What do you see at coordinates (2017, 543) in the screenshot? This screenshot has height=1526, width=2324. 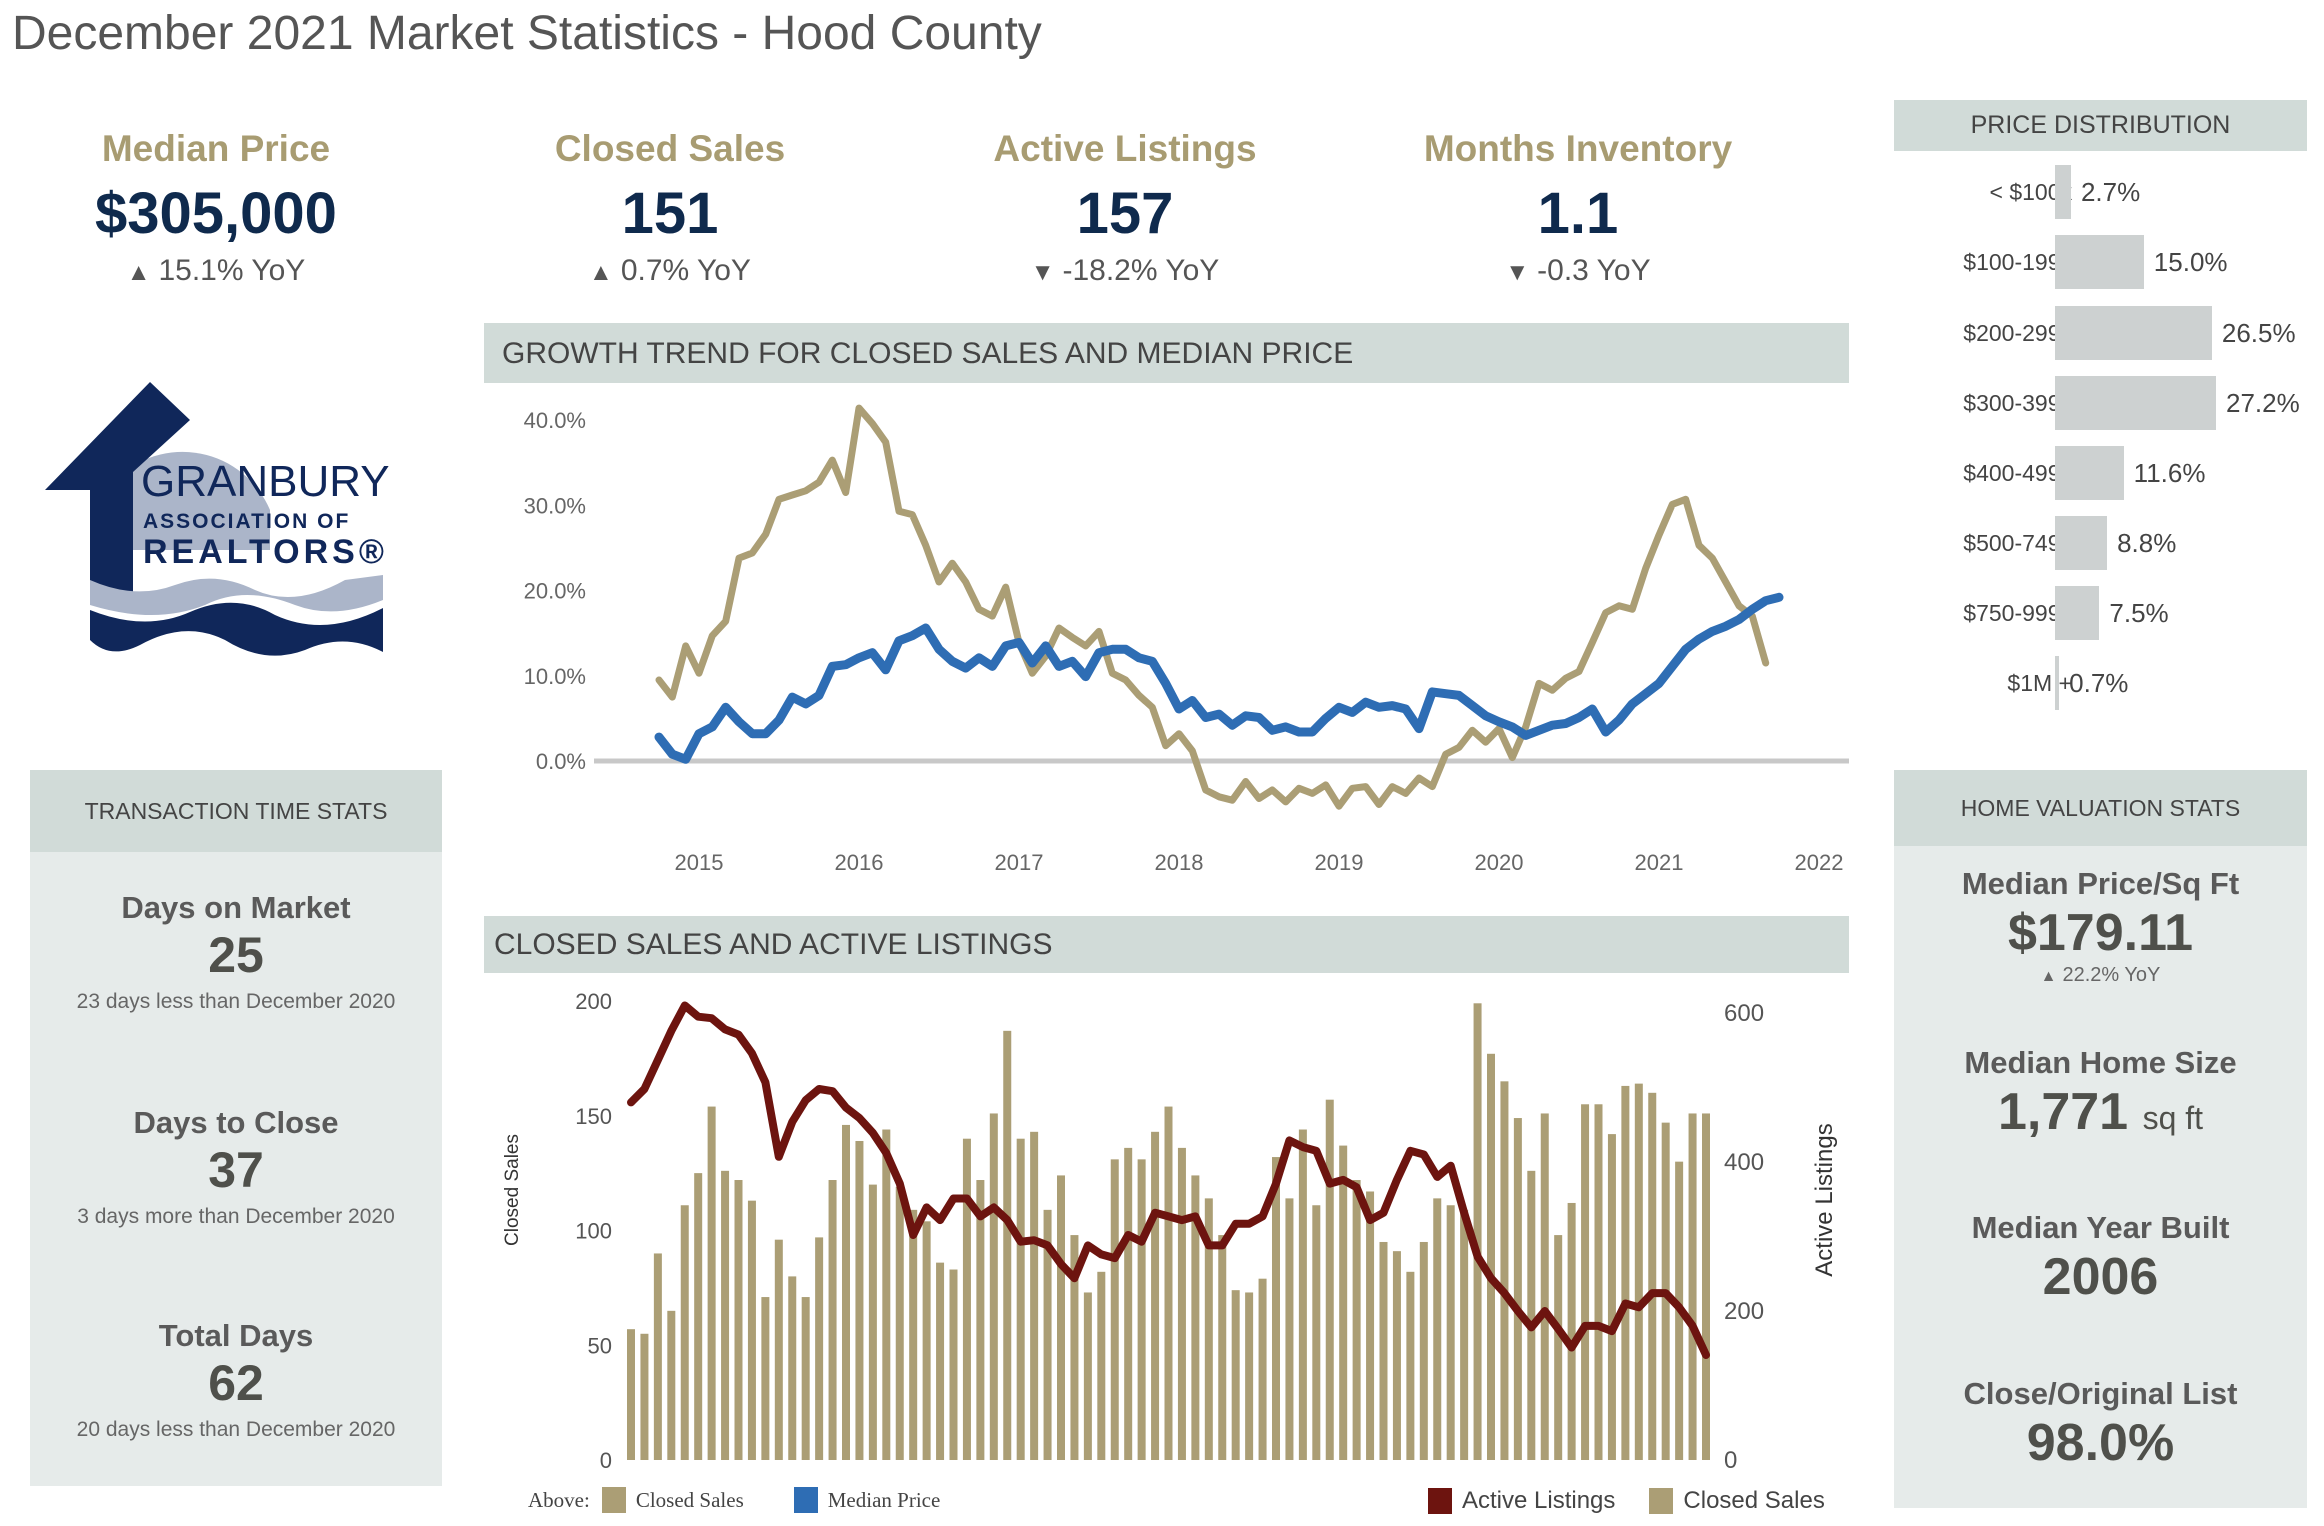 I see `price-range-label: $500-749k` at bounding box center [2017, 543].